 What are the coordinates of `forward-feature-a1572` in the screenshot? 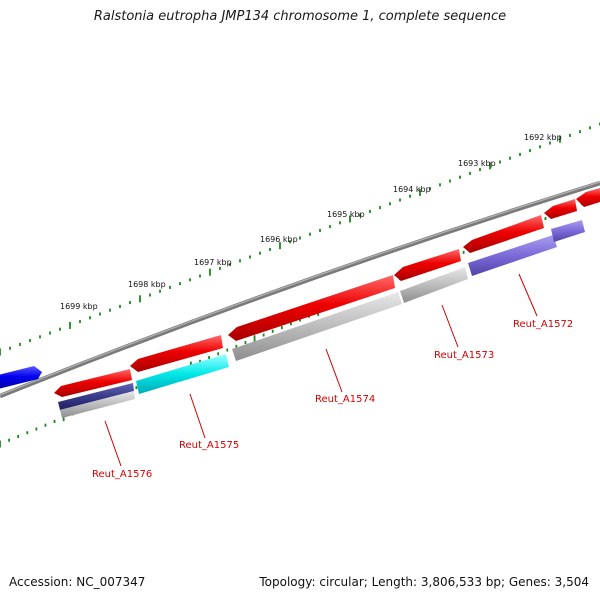 It's located at (503, 234).